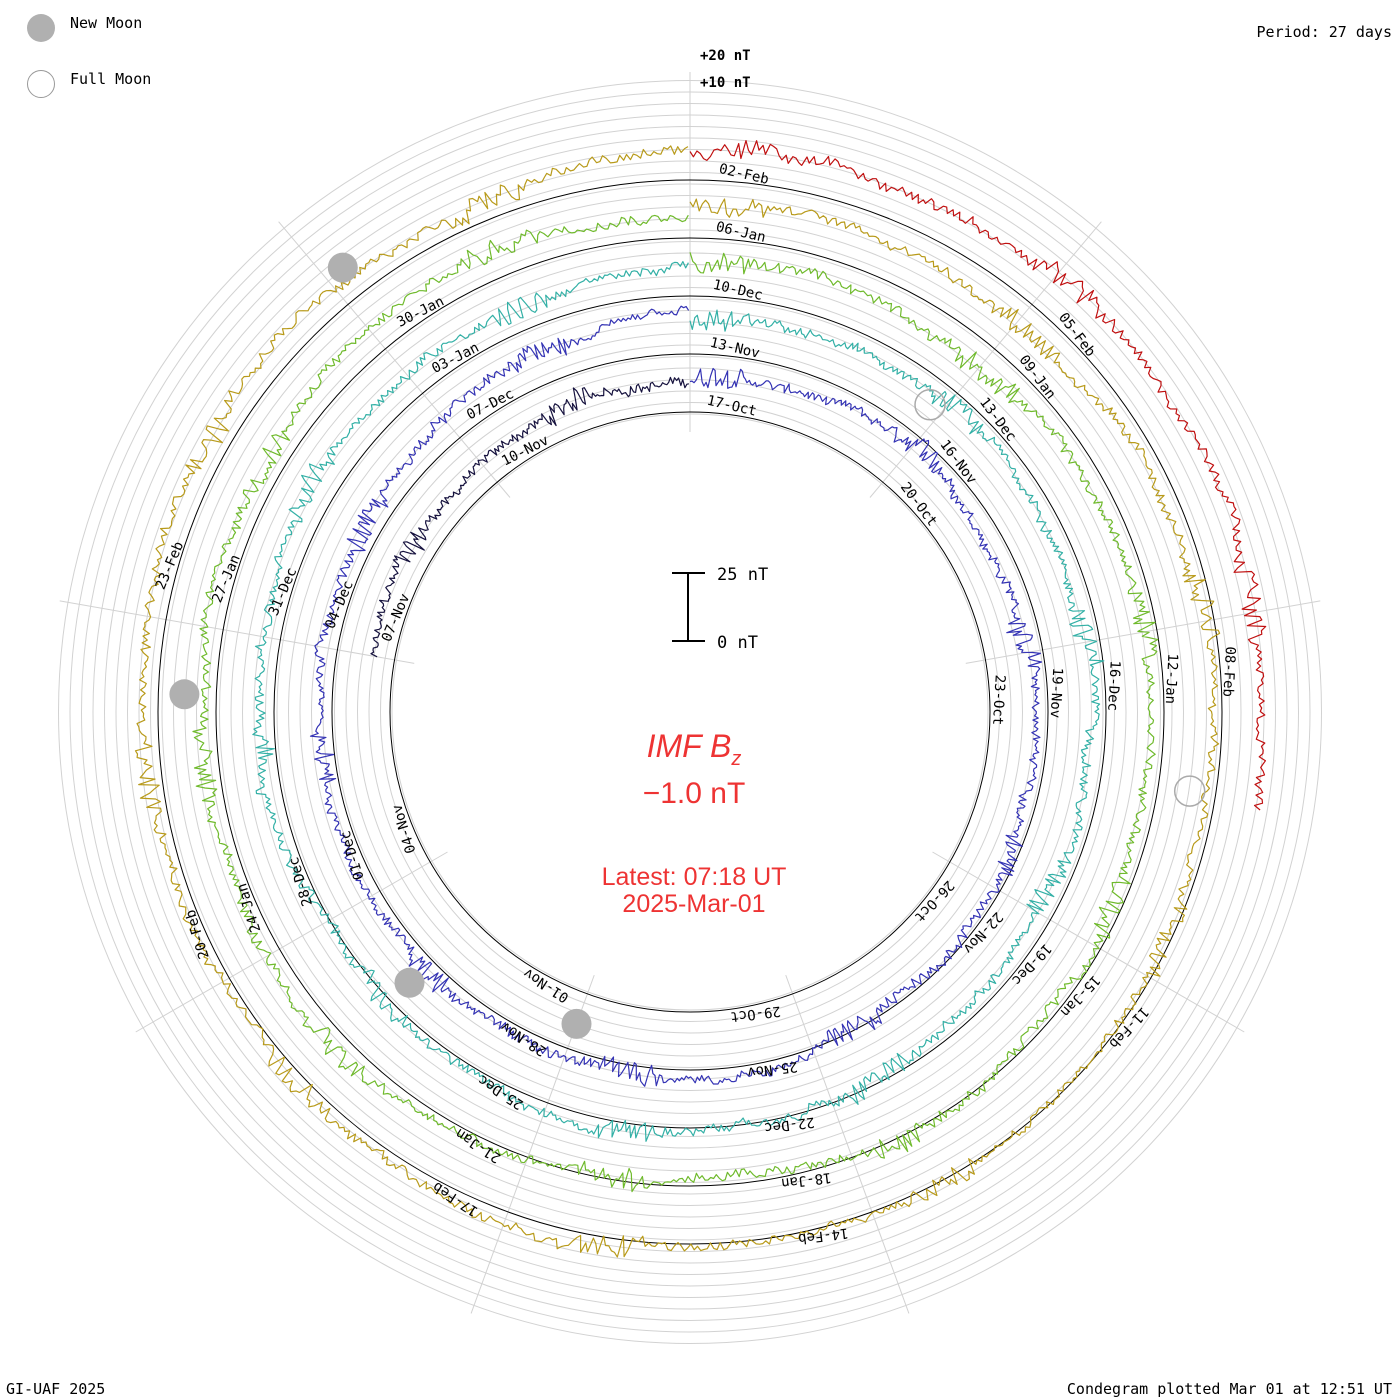 The image size is (1400, 1400). Describe the element at coordinates (249, 907) in the screenshot. I see `date-tick-label: 24-Jan` at that location.